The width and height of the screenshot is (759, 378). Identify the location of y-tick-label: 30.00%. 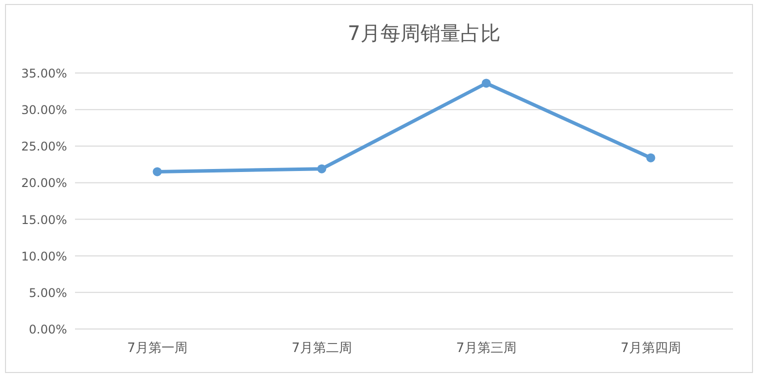
(44, 110).